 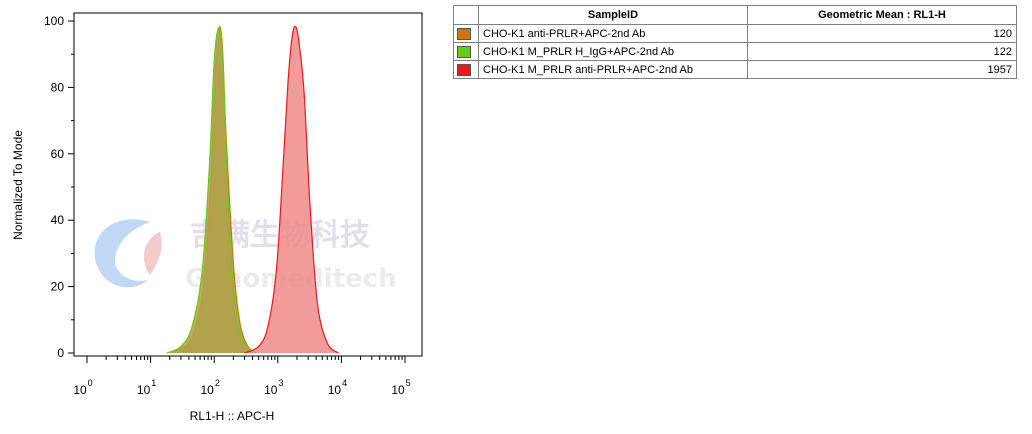 What do you see at coordinates (613, 15) in the screenshot?
I see `legend-header-sampleid: SampleID` at bounding box center [613, 15].